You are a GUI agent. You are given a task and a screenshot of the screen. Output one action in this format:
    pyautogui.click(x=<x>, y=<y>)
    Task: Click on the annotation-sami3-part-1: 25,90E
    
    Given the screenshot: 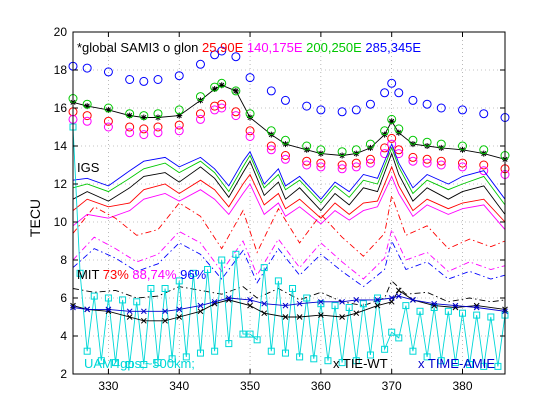 What is the action you would take?
    pyautogui.click(x=220, y=47)
    